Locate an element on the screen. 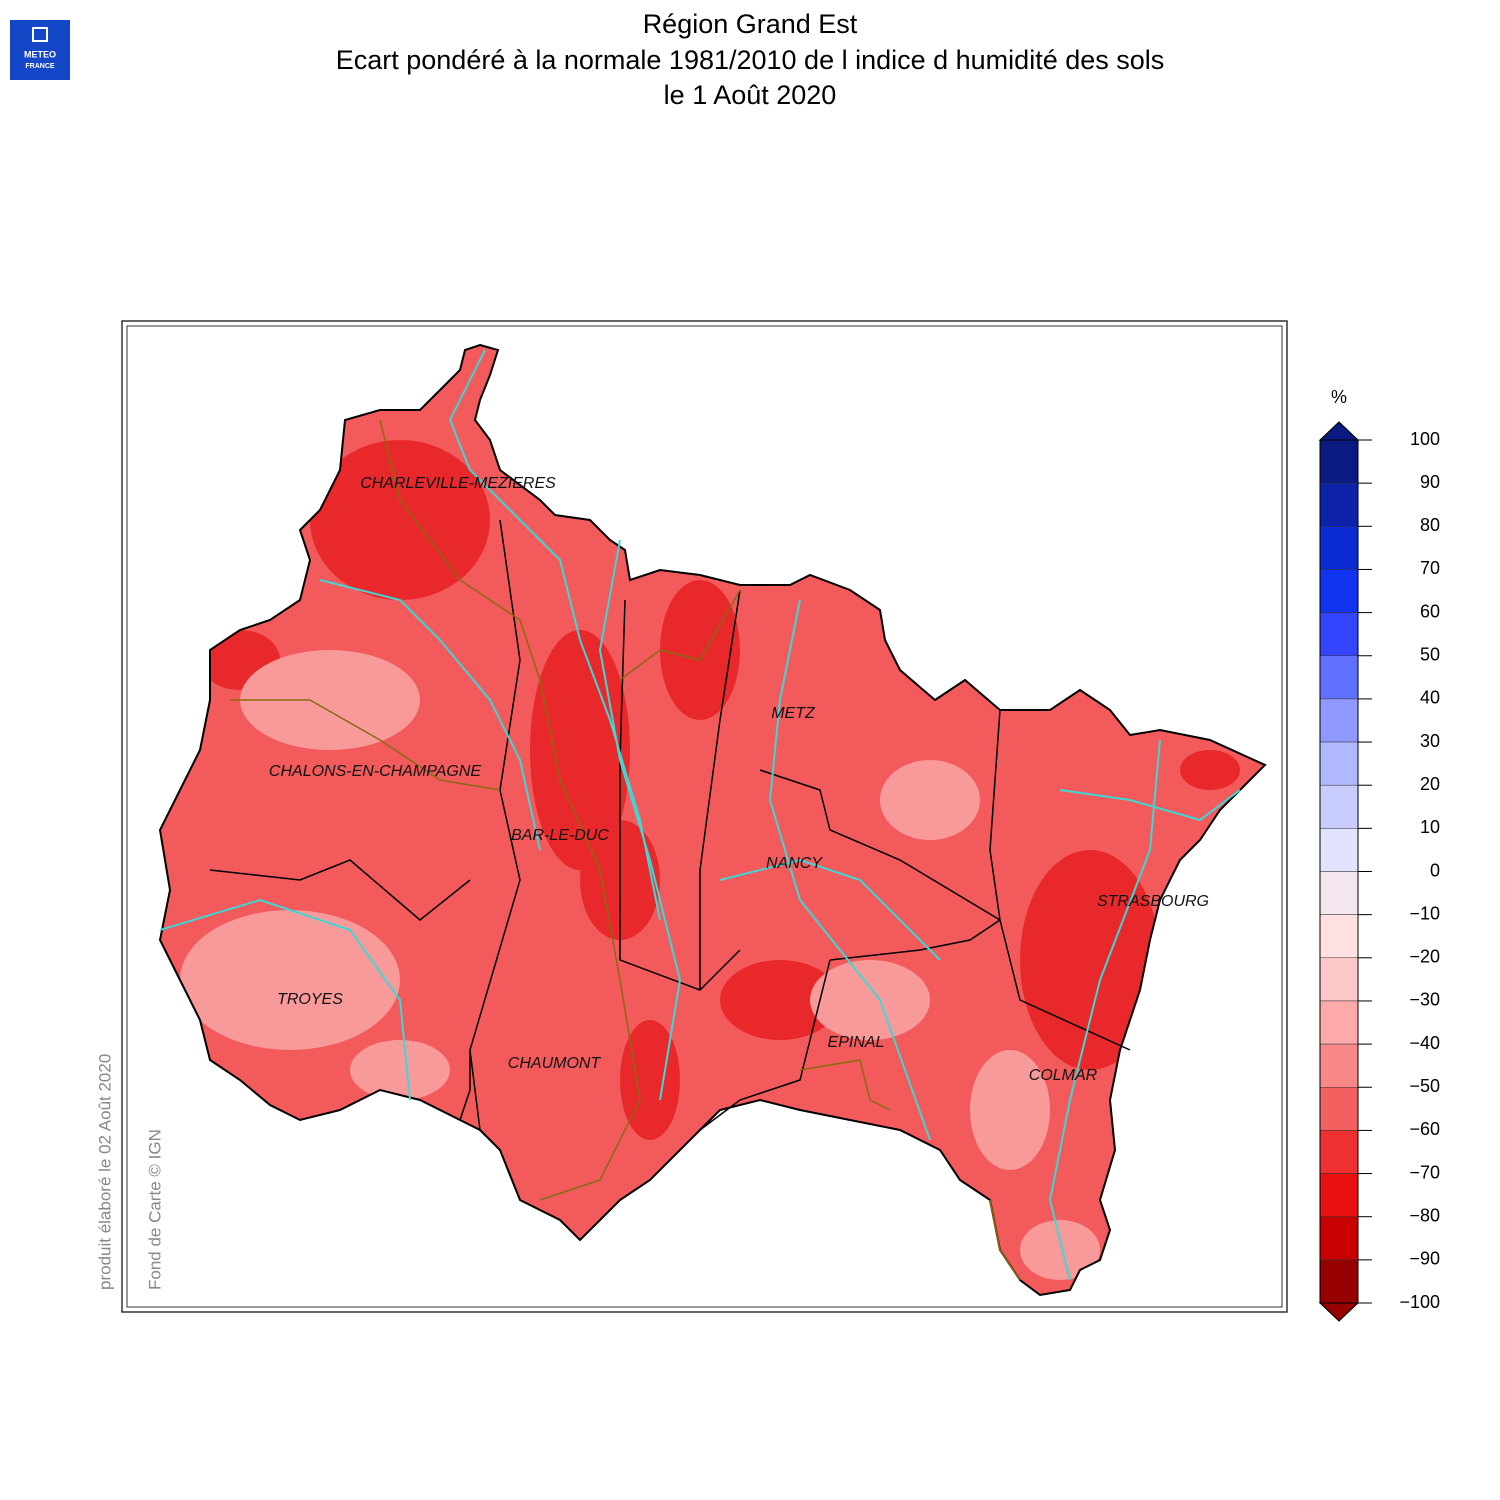 The width and height of the screenshot is (1500, 1500). colorbar-tick-label: 0 is located at coordinates (1435, 870).